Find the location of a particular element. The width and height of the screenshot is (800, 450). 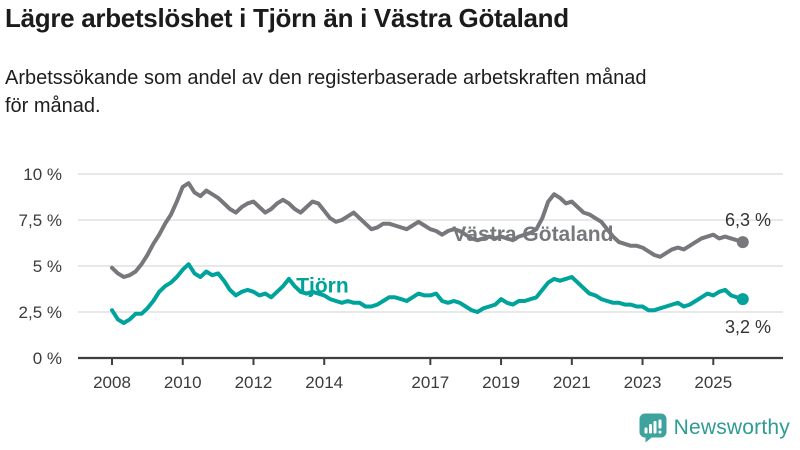

x-tick-label: 2012 is located at coordinates (254, 382).